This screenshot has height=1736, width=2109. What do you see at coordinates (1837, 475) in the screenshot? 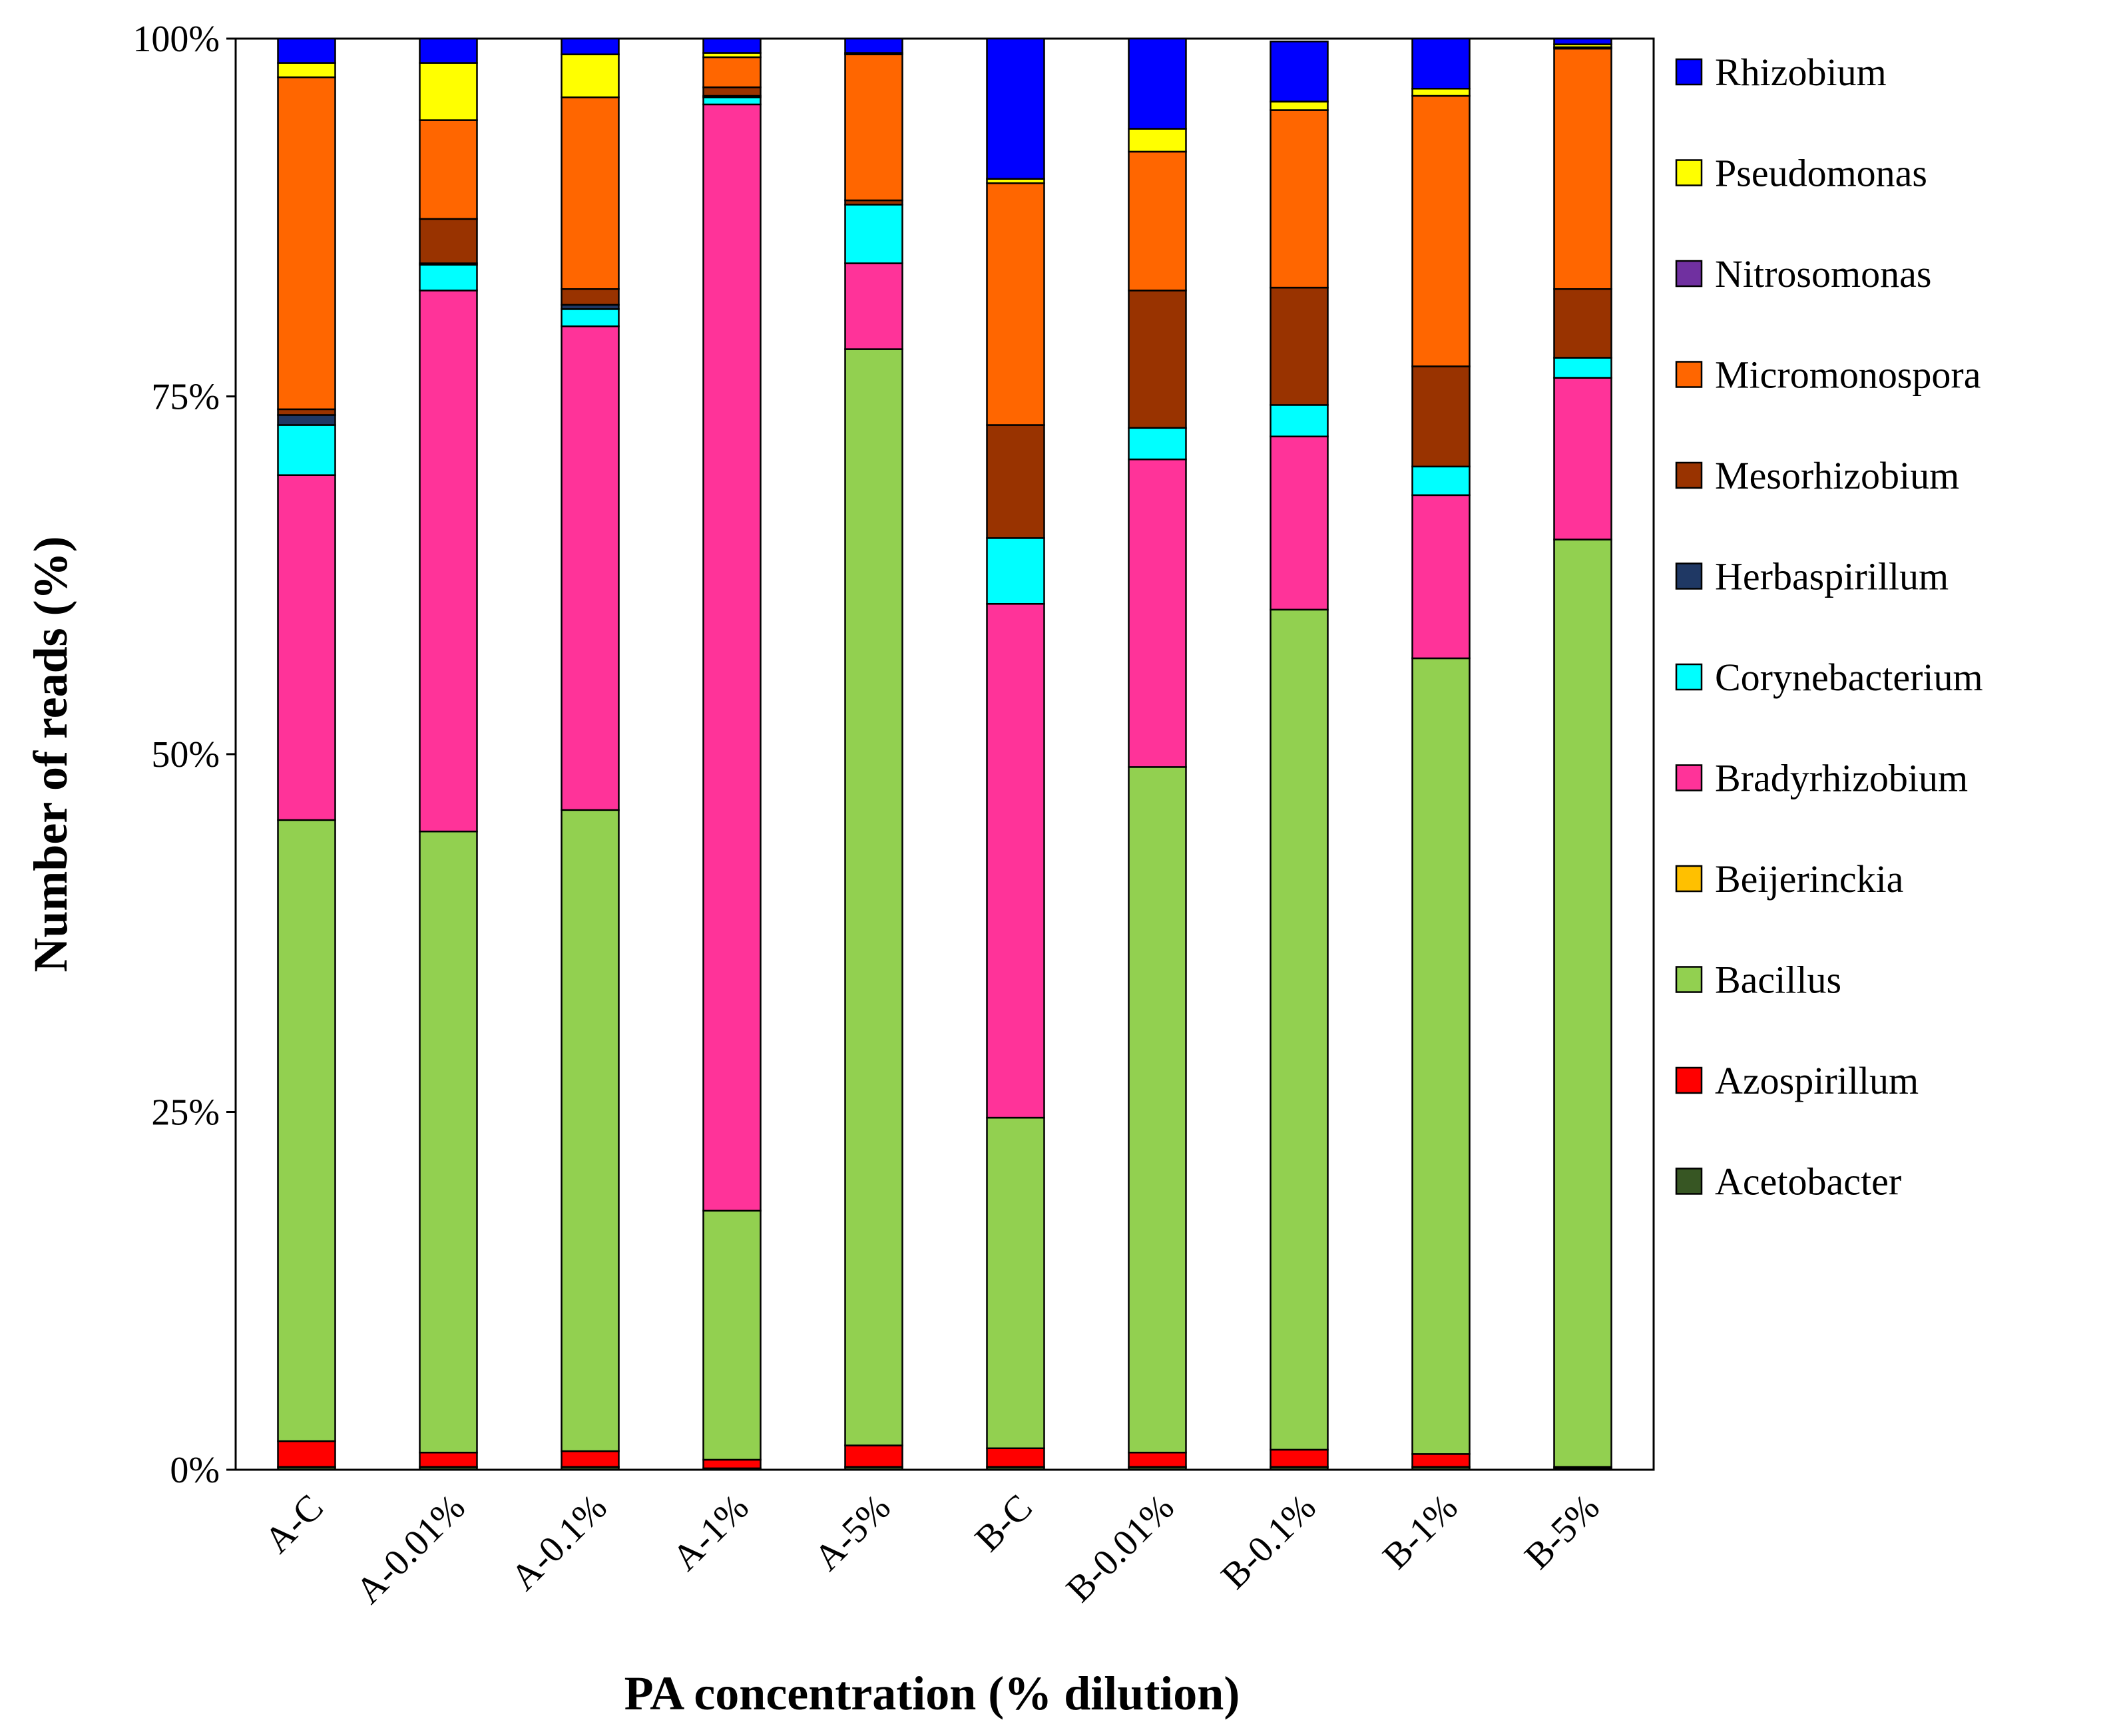
I see `legend-label: Mesorhizobium` at bounding box center [1837, 475].